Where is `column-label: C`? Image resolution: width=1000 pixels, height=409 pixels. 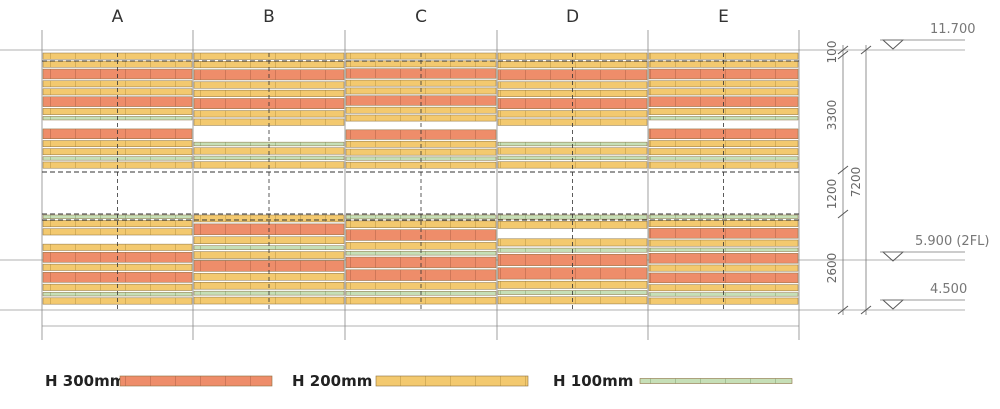
column-label: C is located at coordinates (421, 17).